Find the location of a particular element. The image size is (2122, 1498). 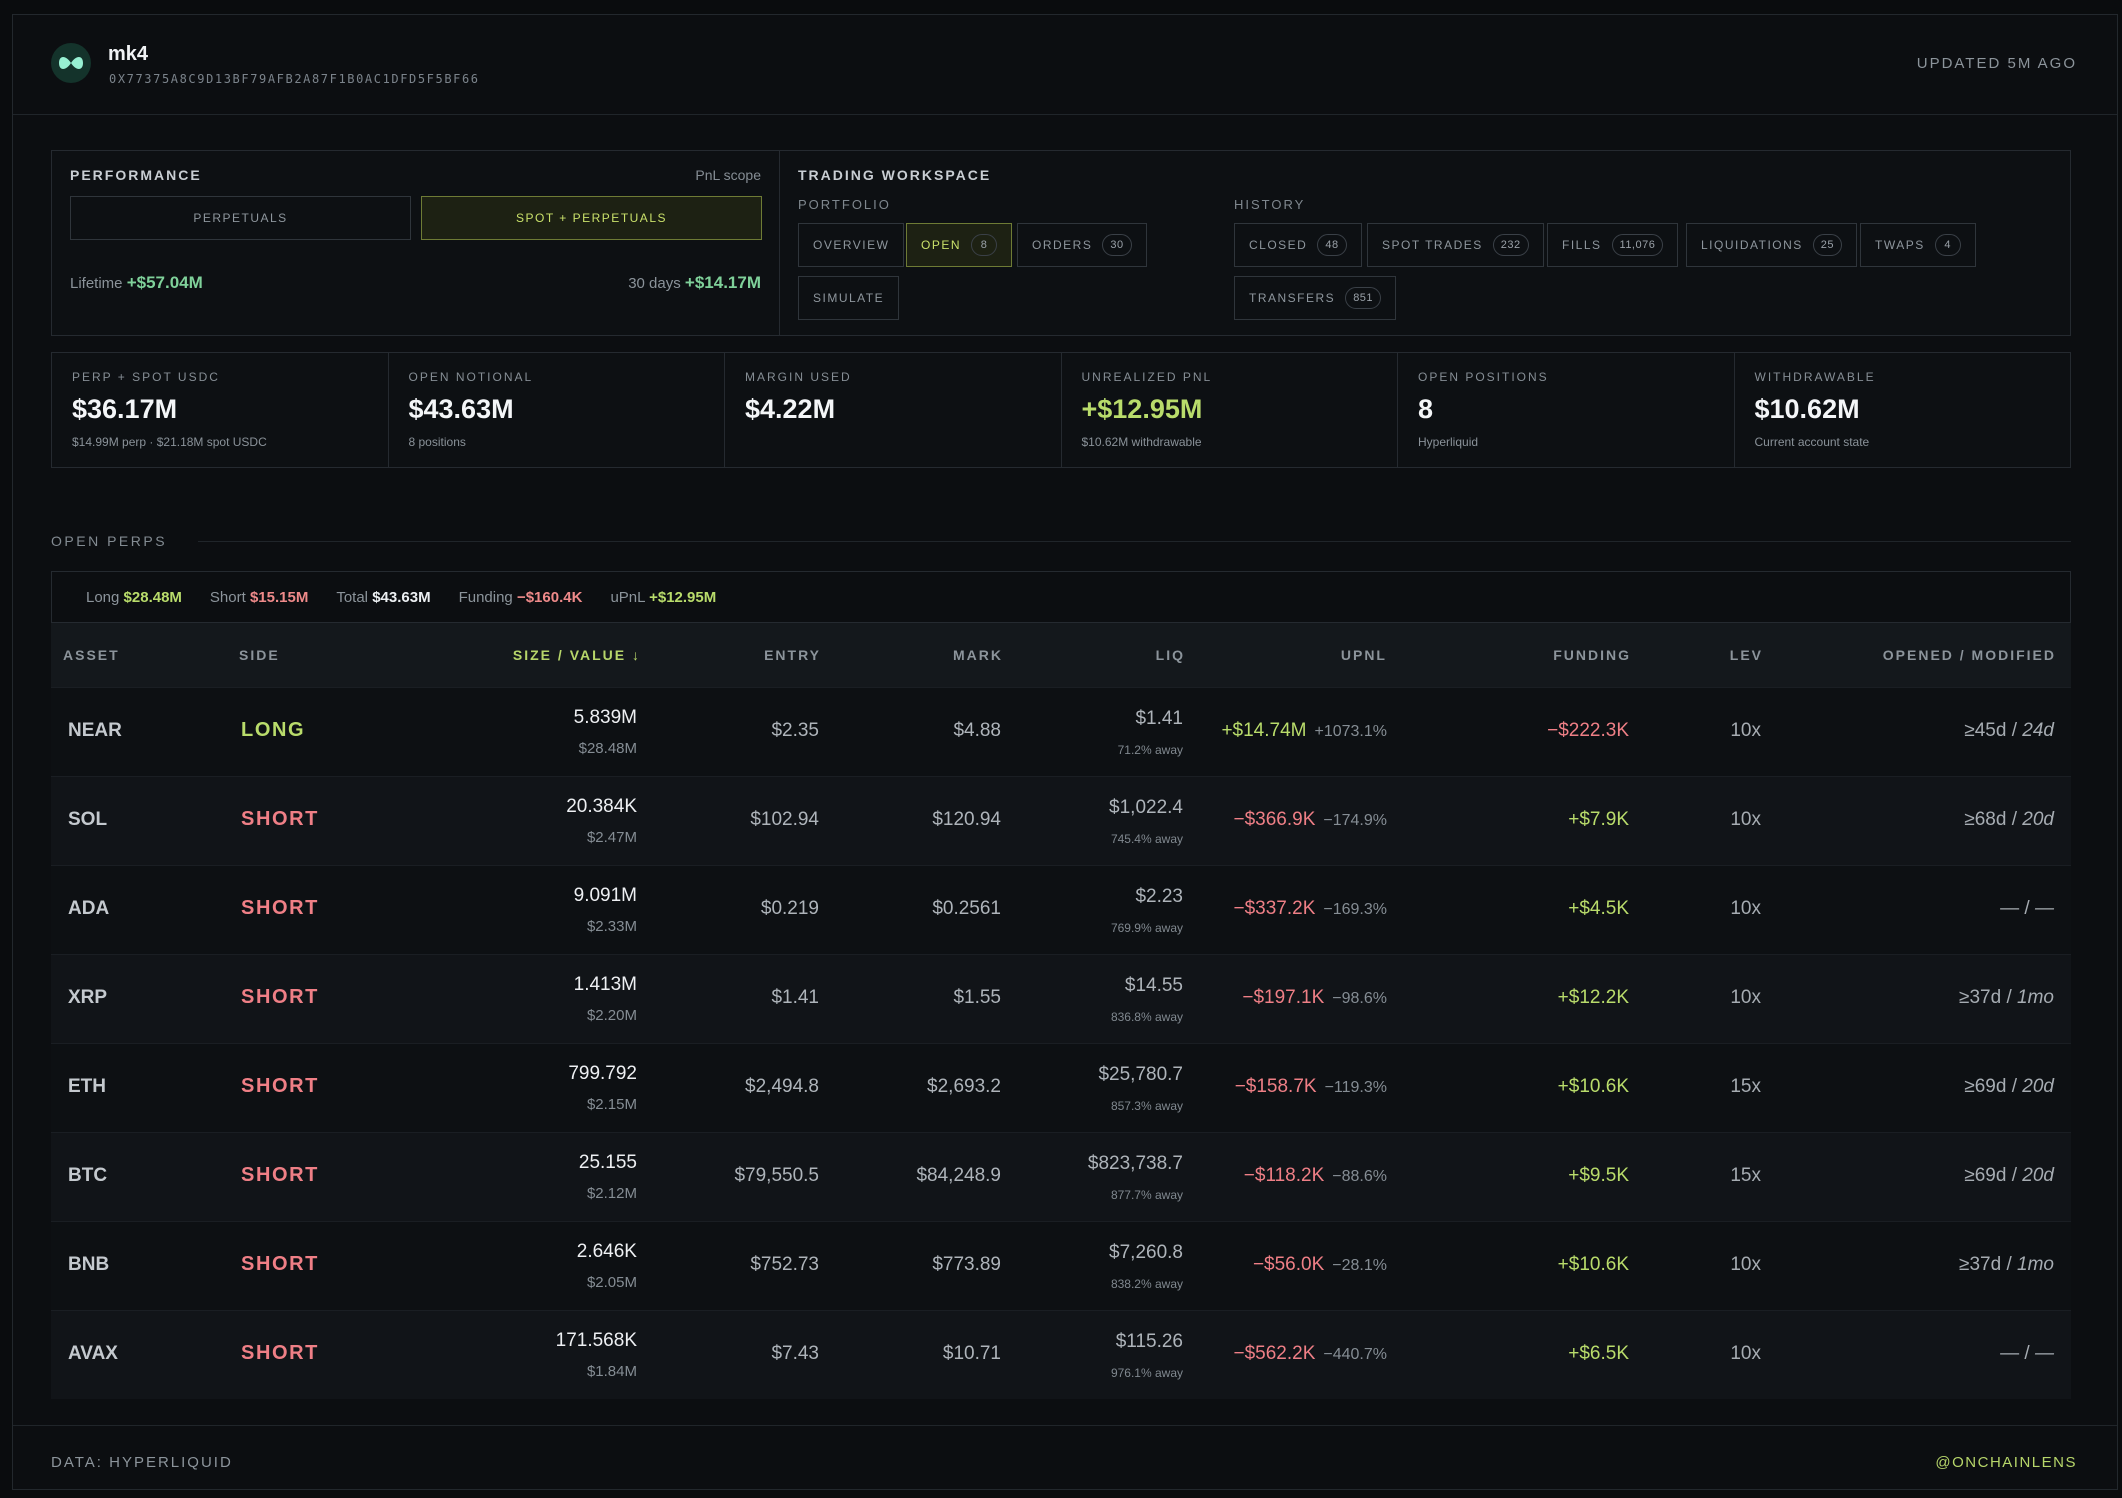

30-day-value: +$14.17M is located at coordinates (722, 282).